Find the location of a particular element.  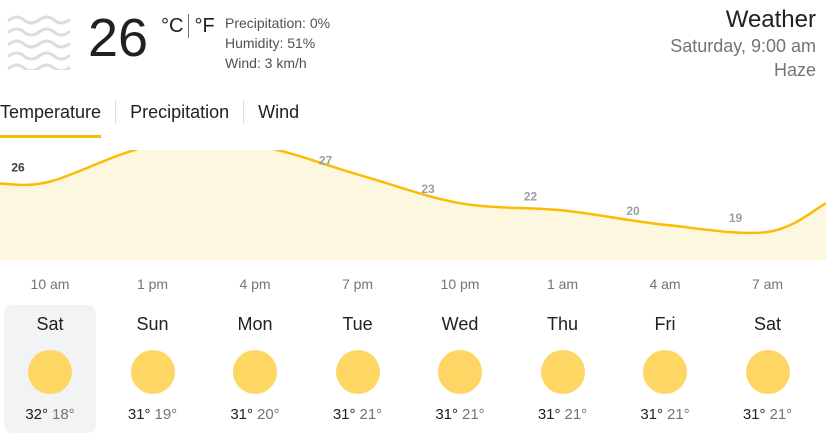

high-temp: 32° is located at coordinates (36, 414).